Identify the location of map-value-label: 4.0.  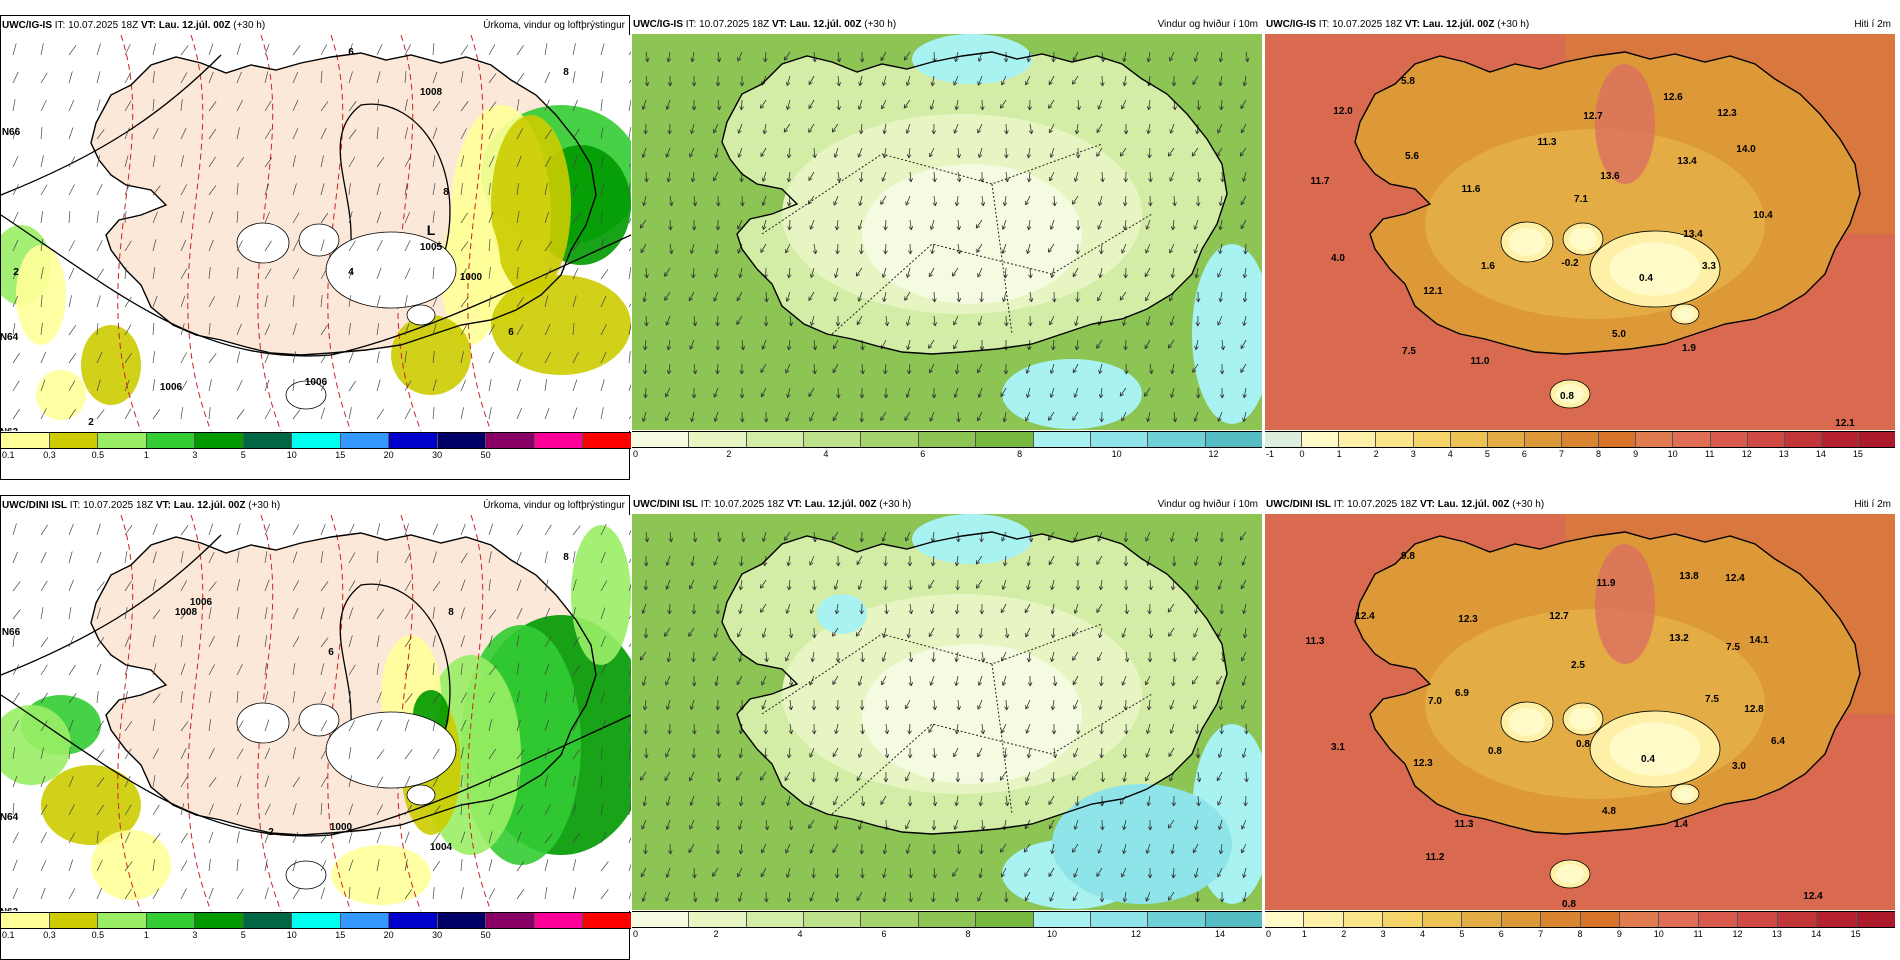
(1338, 258).